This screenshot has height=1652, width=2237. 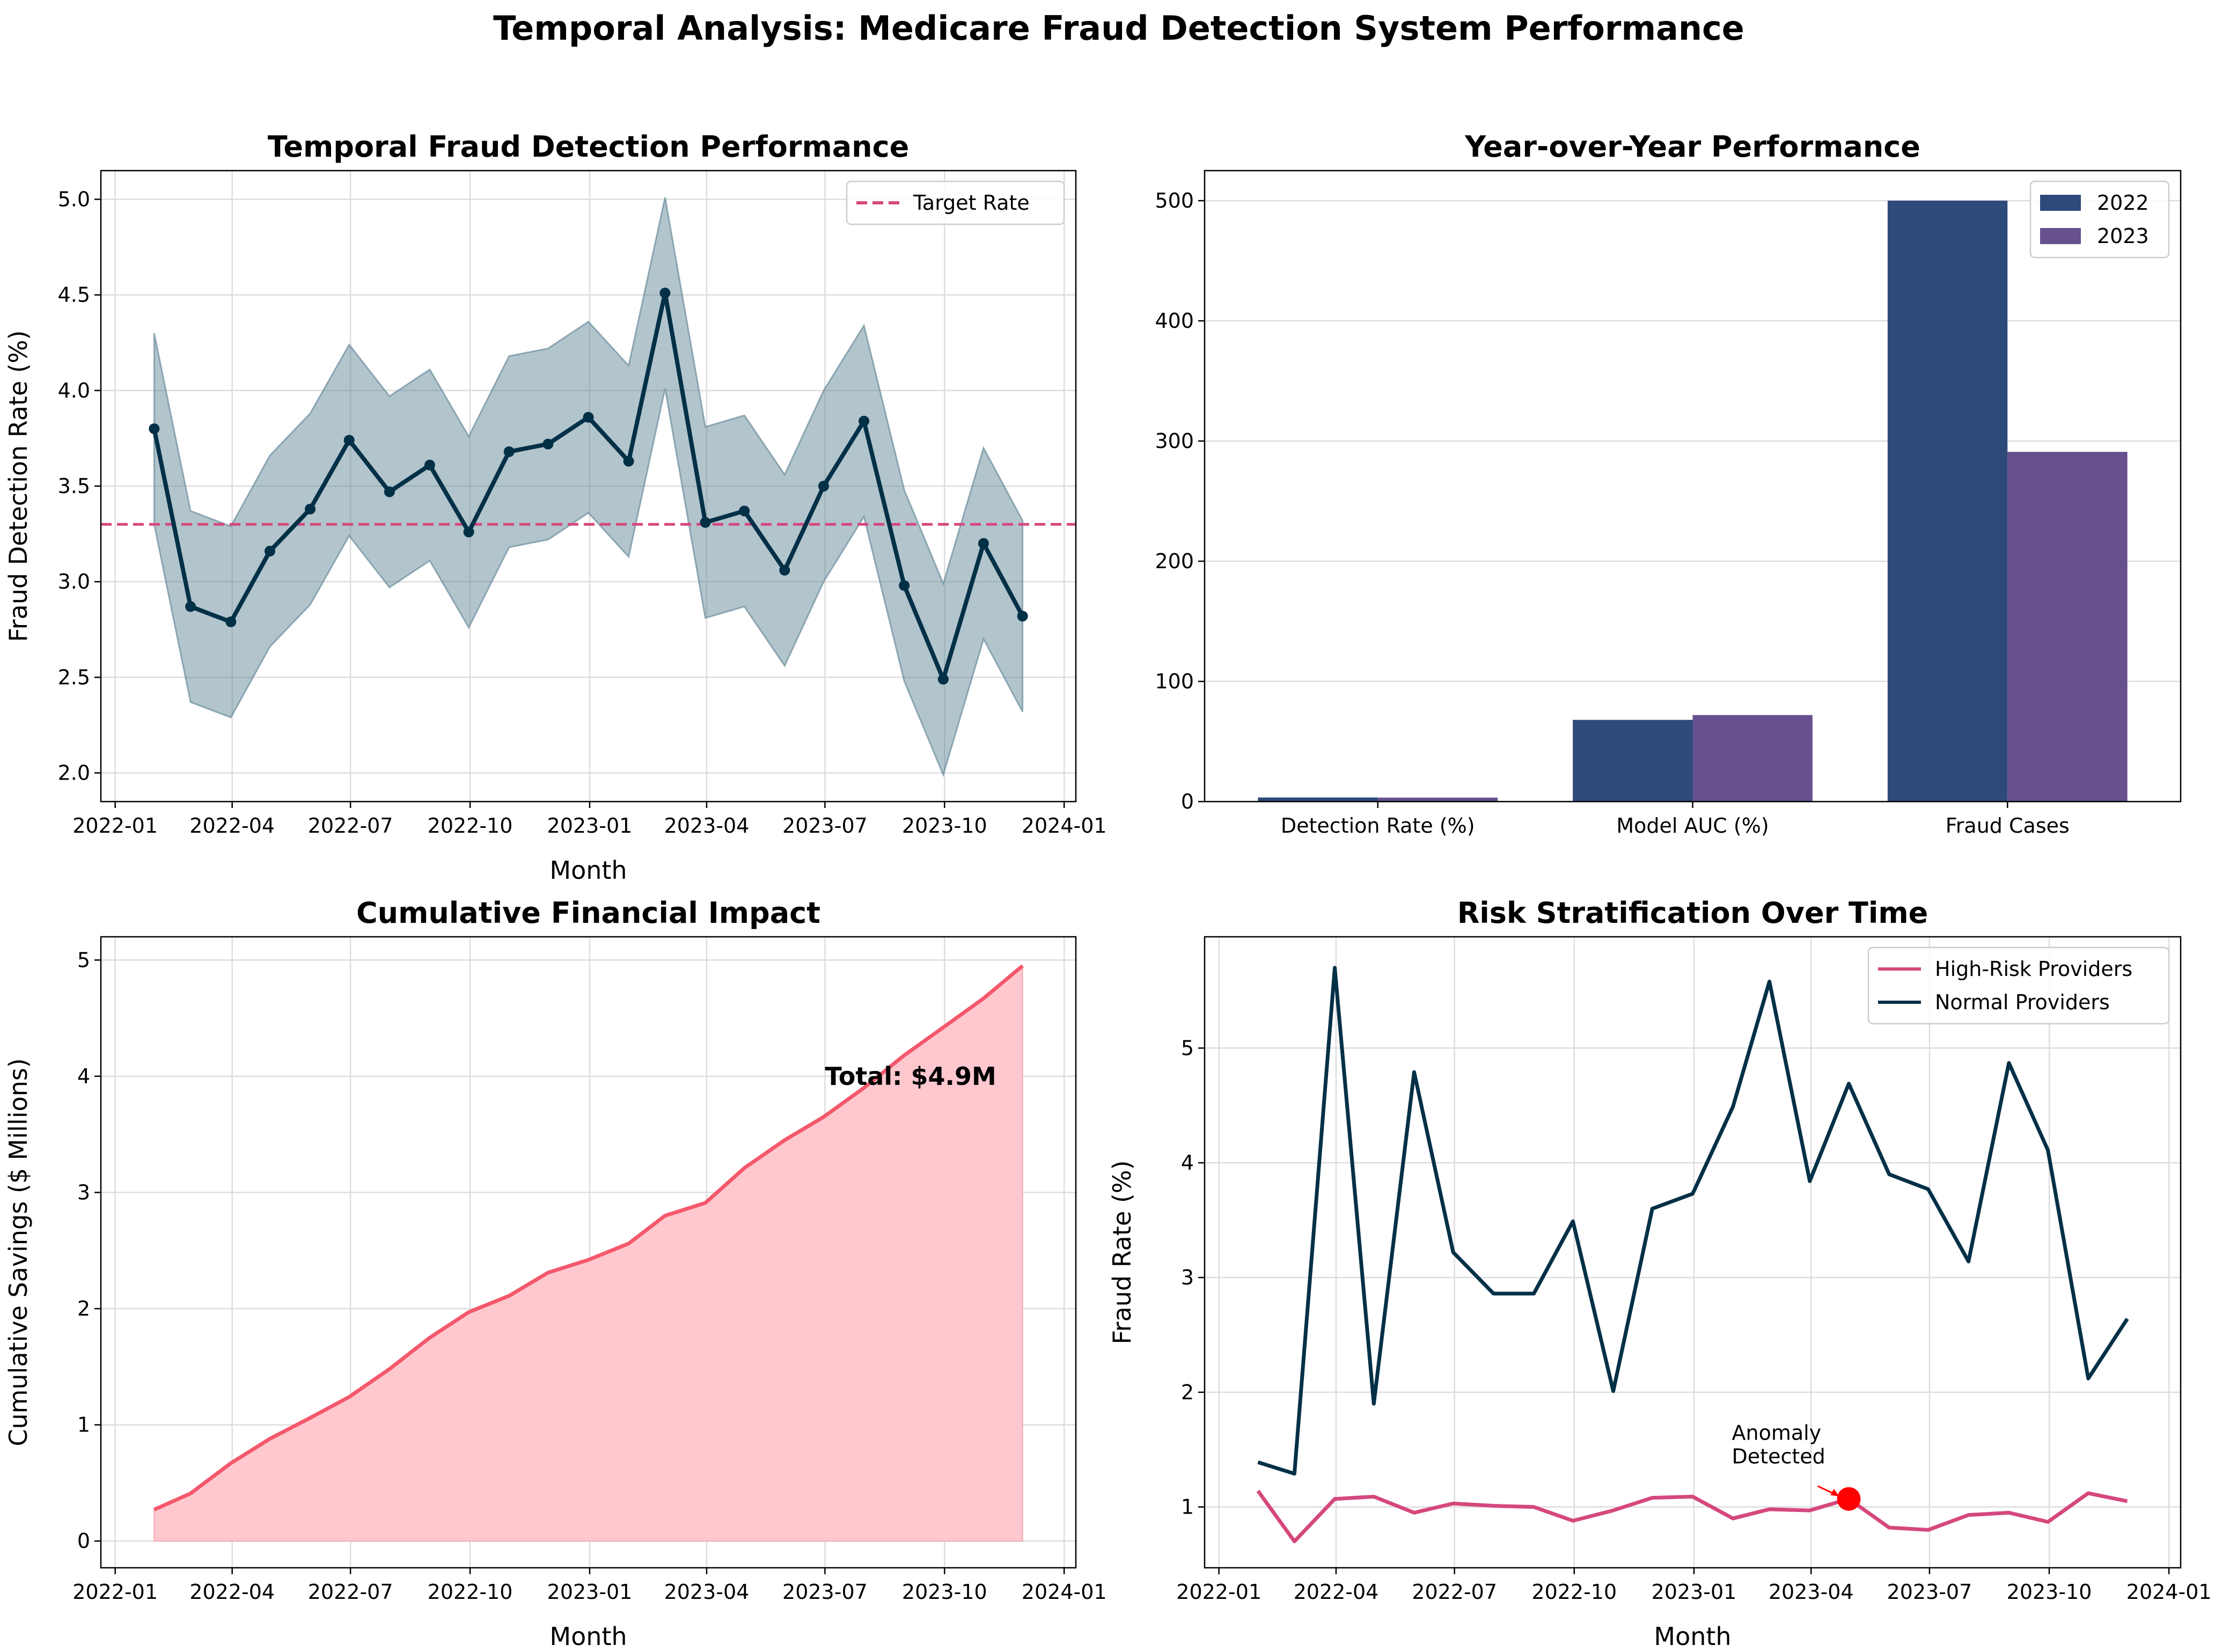 What do you see at coordinates (74, 581) in the screenshot?
I see `y-tick-label: 3.0` at bounding box center [74, 581].